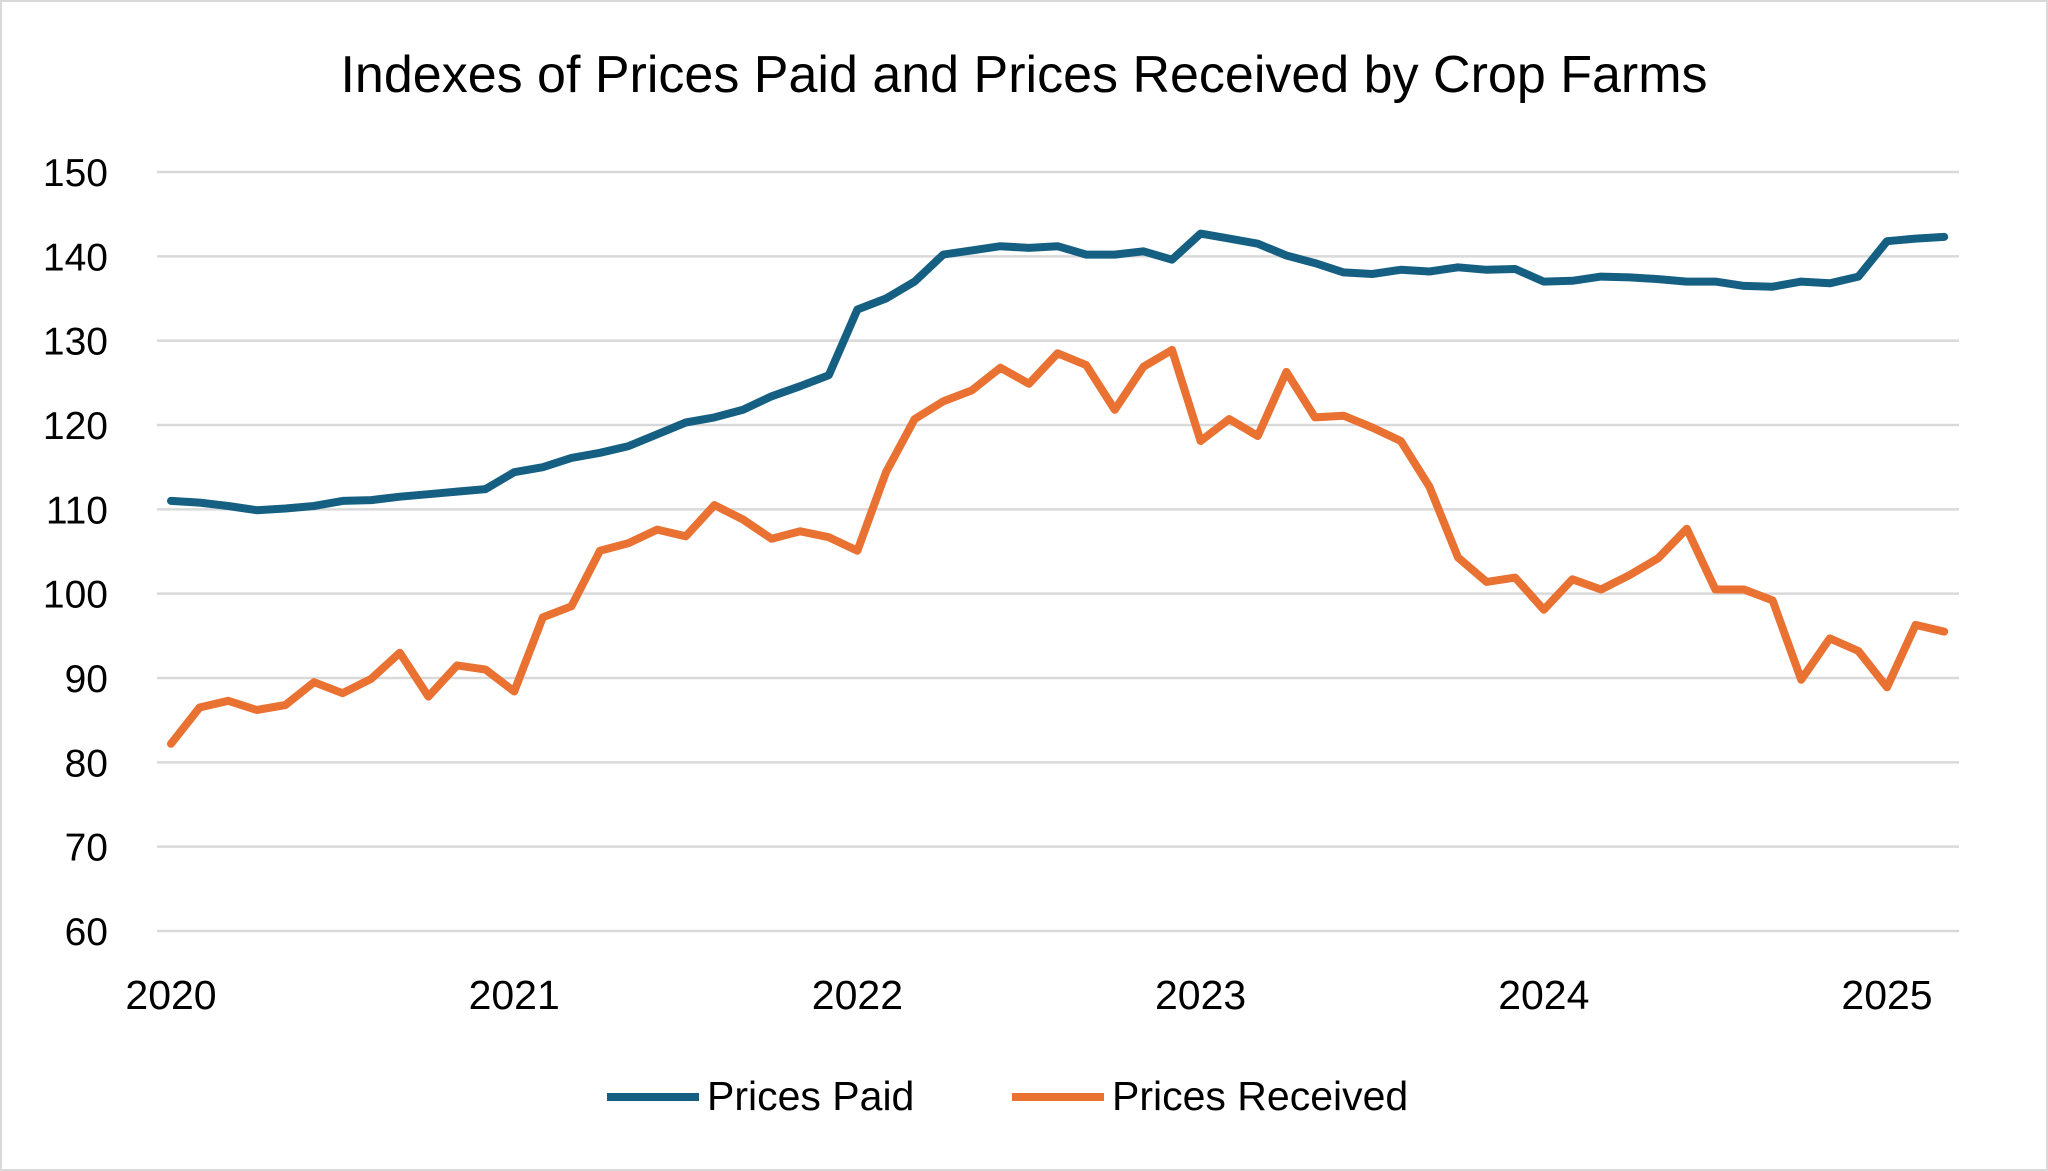 This screenshot has height=1171, width=2048. I want to click on legend-label-prices-received: Prices Received, so click(1260, 1096).